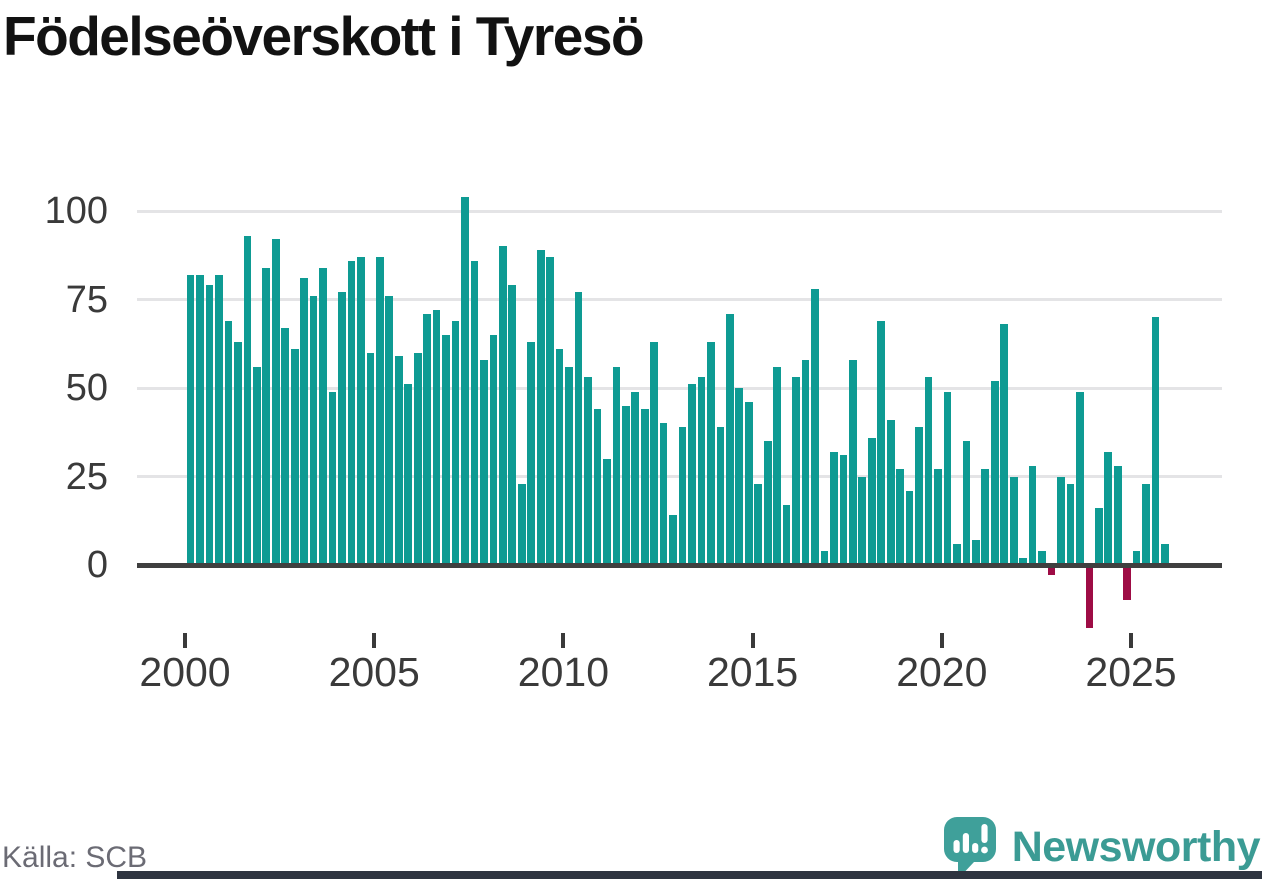  I want to click on bar-2014-q2, so click(730, 439).